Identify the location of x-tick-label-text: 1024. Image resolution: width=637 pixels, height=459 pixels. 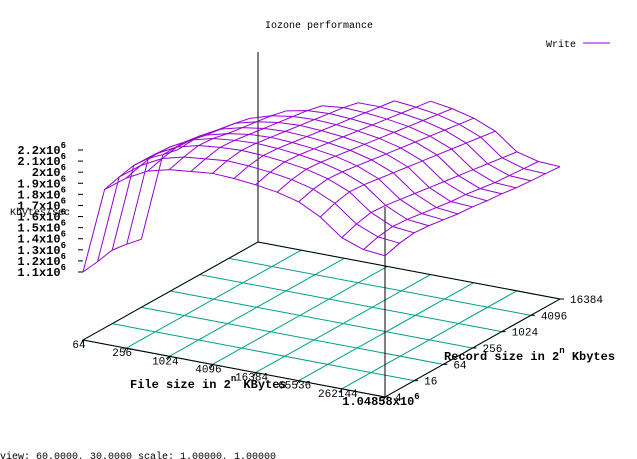
(165, 362).